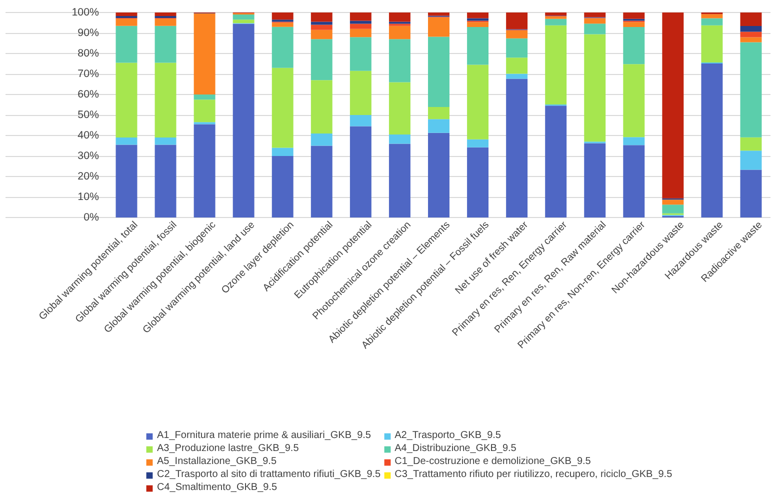 This screenshot has height=503, width=779. I want to click on y-tick-label: 0%, so click(92, 218).